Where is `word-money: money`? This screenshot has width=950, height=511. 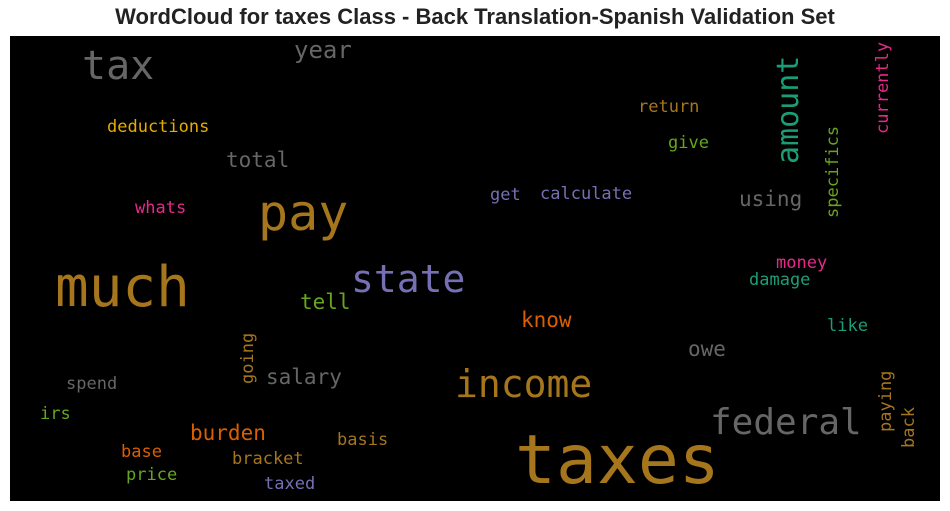 word-money: money is located at coordinates (801, 263).